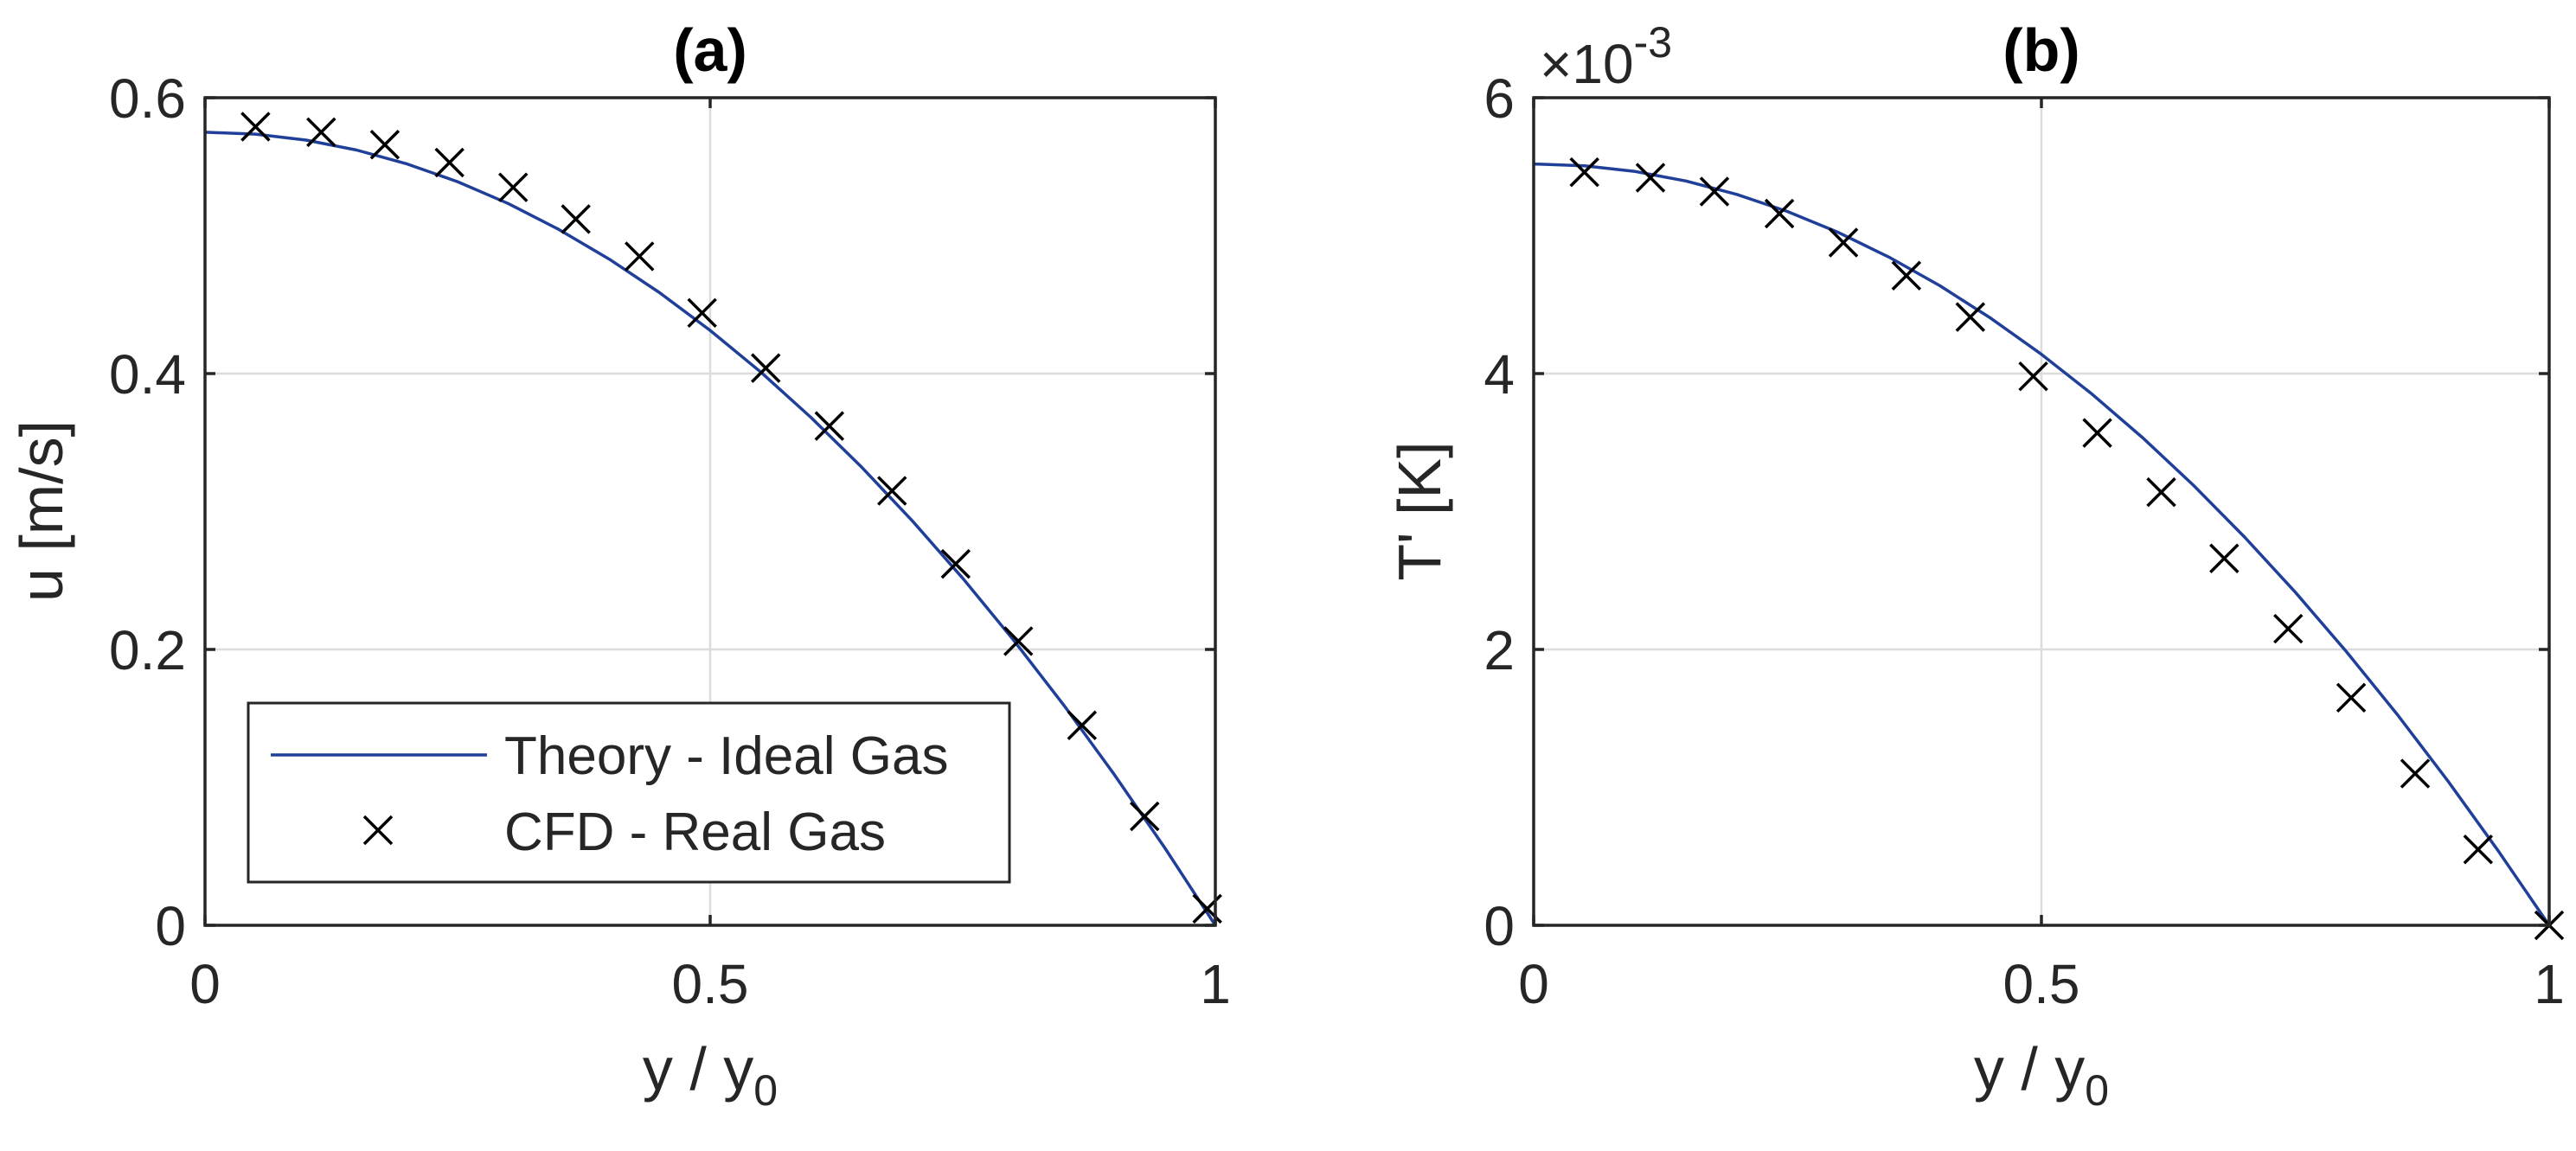 This screenshot has width=2576, height=1151. Describe the element at coordinates (1215, 984) in the screenshot. I see `panel-a-x-tick-label-2: 1` at that location.